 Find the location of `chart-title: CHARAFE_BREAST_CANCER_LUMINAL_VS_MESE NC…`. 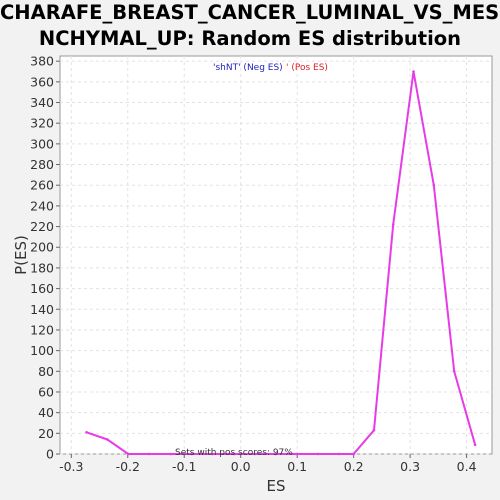

chart-title: CHARAFE_BREAST_CANCER_LUMINAL_VS_MESE NC… is located at coordinates (250, 26).